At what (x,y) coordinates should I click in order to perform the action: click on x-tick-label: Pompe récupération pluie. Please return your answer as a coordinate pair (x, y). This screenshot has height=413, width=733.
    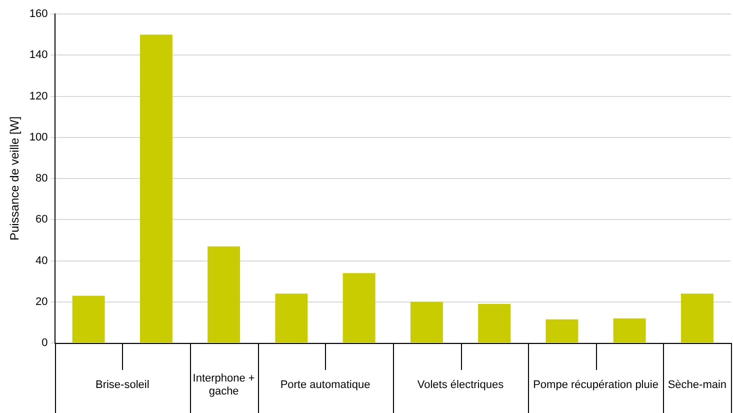
    Looking at the image, I should click on (595, 385).